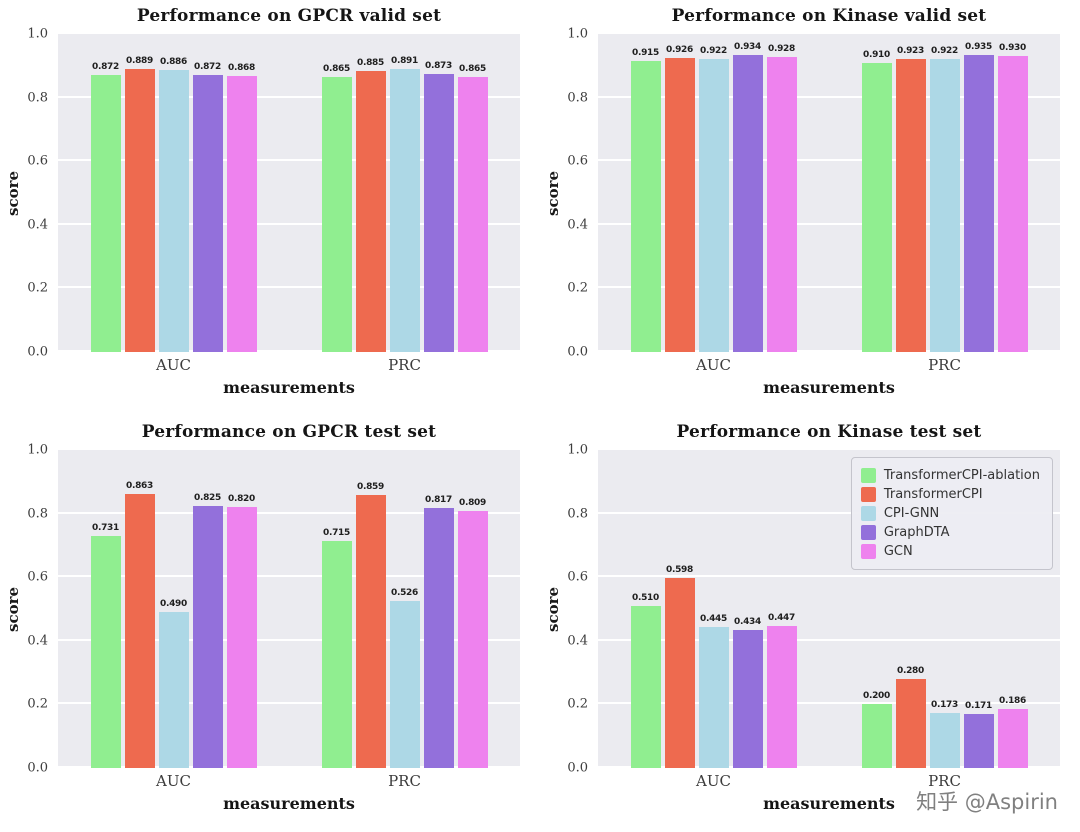  Describe the element at coordinates (747, 692) in the screenshot. I see `bar-graphdta: 0.434` at that location.